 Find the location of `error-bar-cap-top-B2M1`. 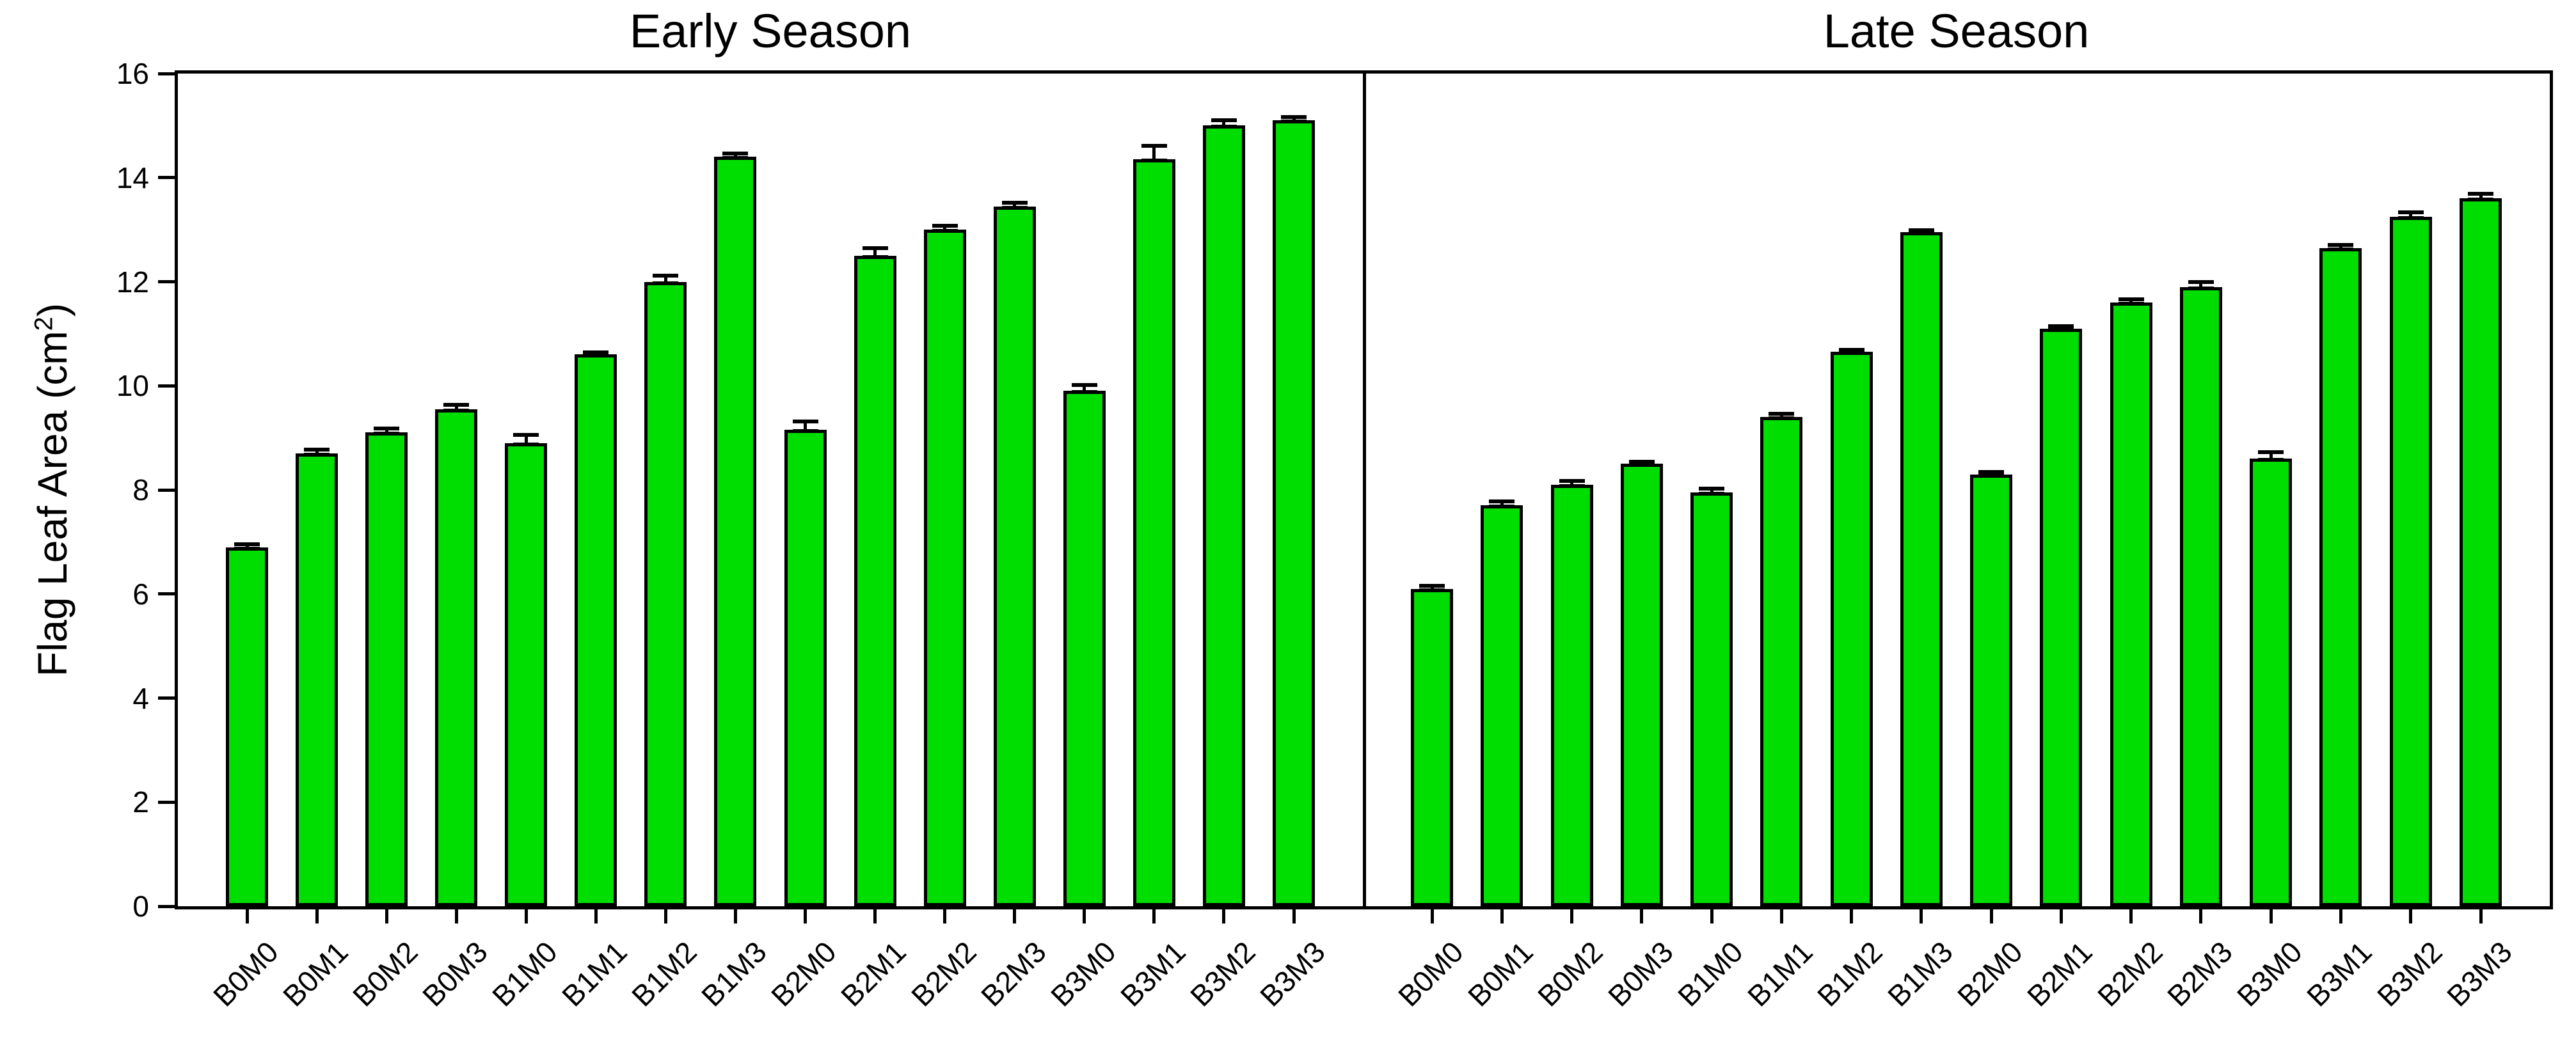

error-bar-cap-top-B2M1 is located at coordinates (875, 248).